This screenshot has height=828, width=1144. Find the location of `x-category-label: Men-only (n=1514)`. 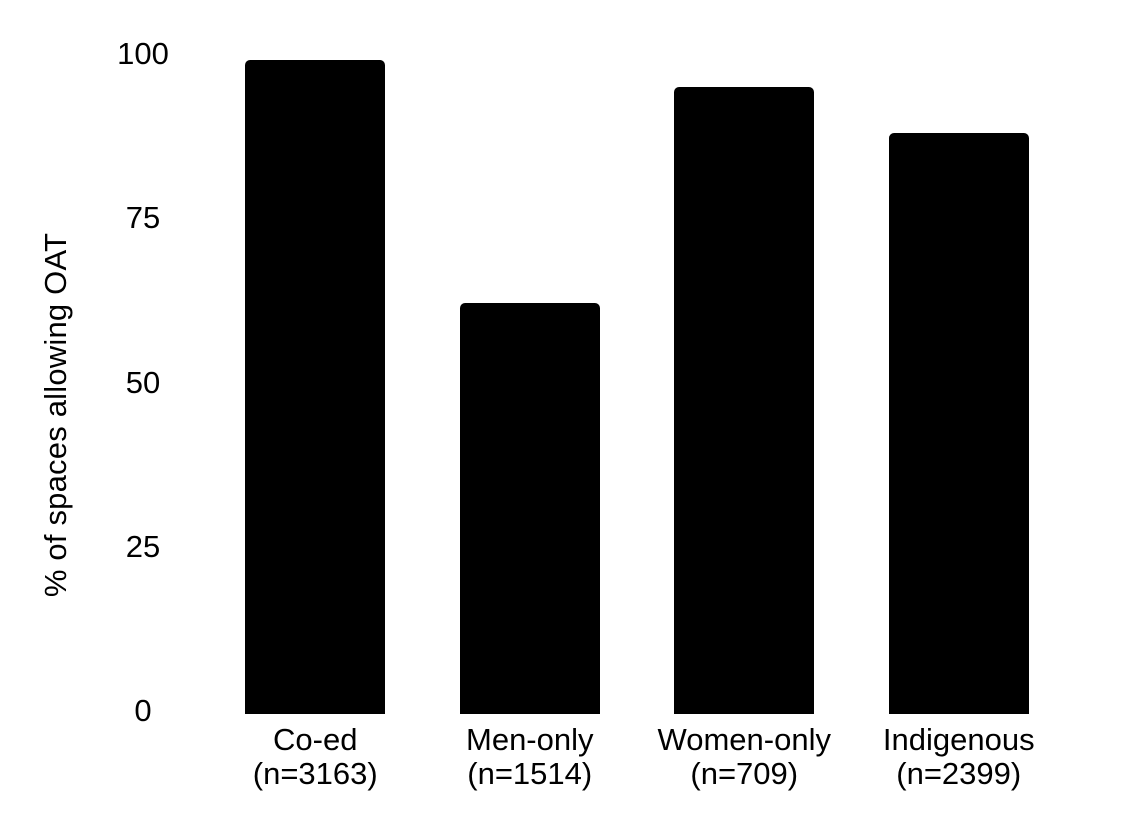

x-category-label: Men-only (n=1514) is located at coordinates (530, 757).